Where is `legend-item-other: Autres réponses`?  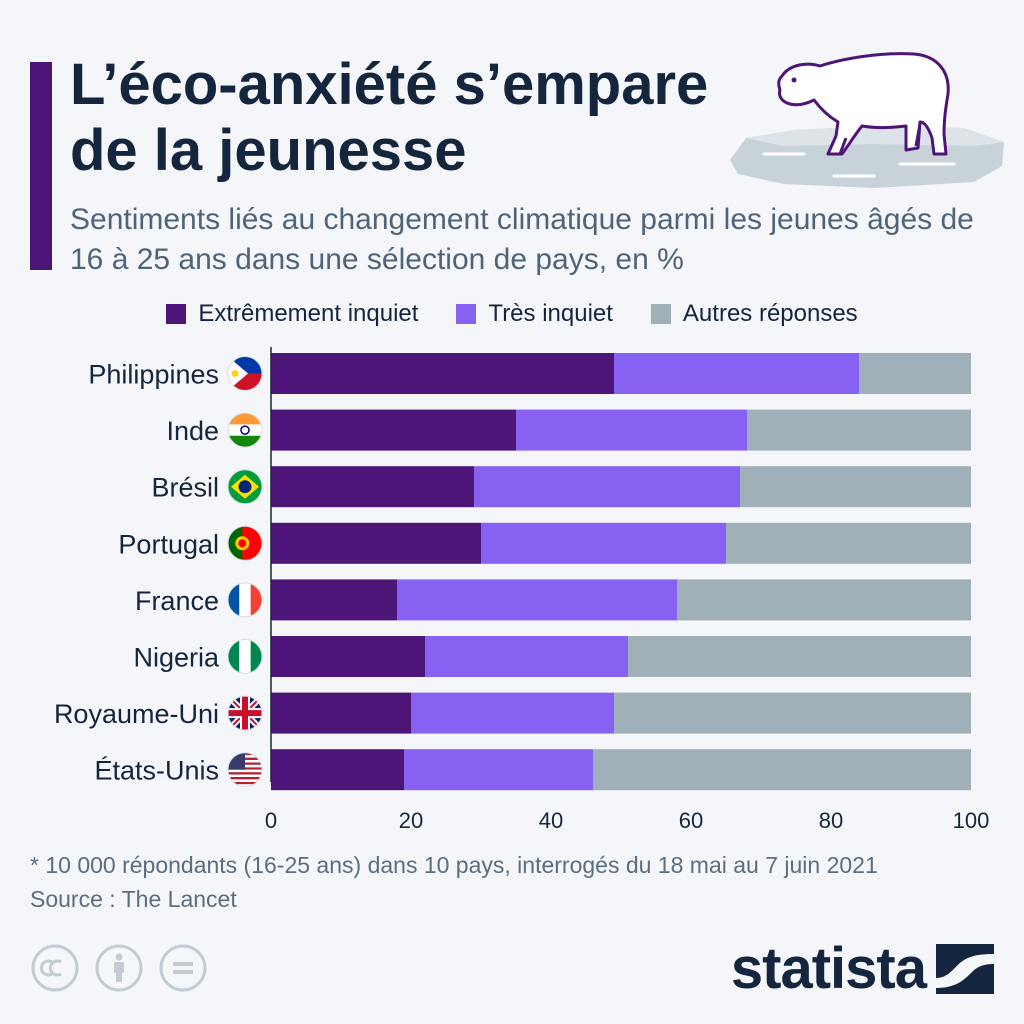 legend-item-other: Autres réponses is located at coordinates (754, 314).